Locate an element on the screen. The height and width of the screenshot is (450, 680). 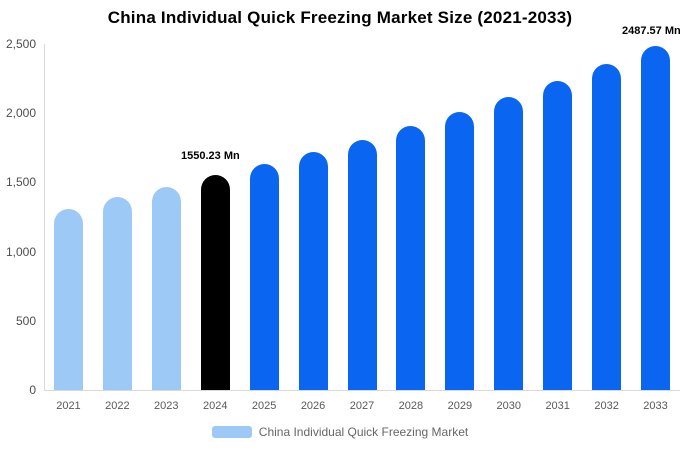
x-label-2026: 2026 is located at coordinates (313, 406).